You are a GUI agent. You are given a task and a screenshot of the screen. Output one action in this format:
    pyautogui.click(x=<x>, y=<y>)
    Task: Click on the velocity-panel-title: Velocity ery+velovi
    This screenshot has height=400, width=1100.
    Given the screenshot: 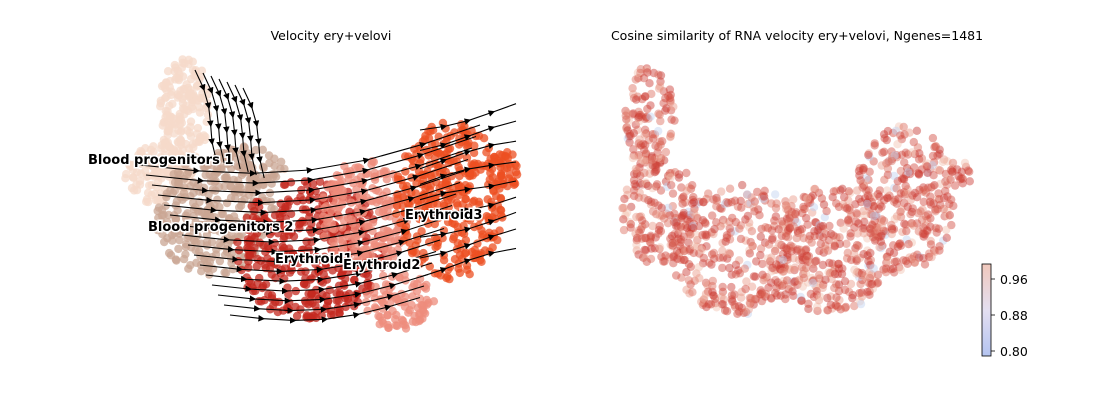 What is the action you would take?
    pyautogui.click(x=331, y=35)
    